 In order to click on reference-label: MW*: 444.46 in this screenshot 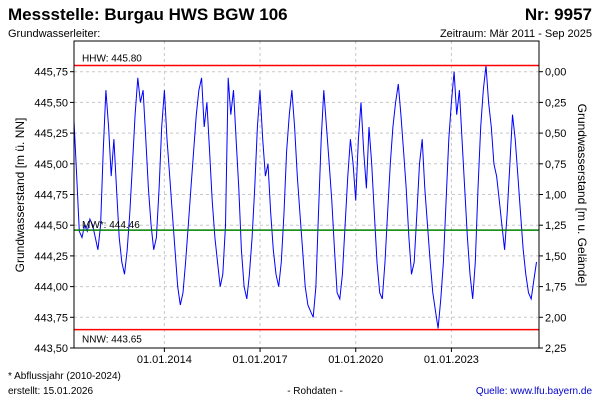, I will do `click(111, 225)`.